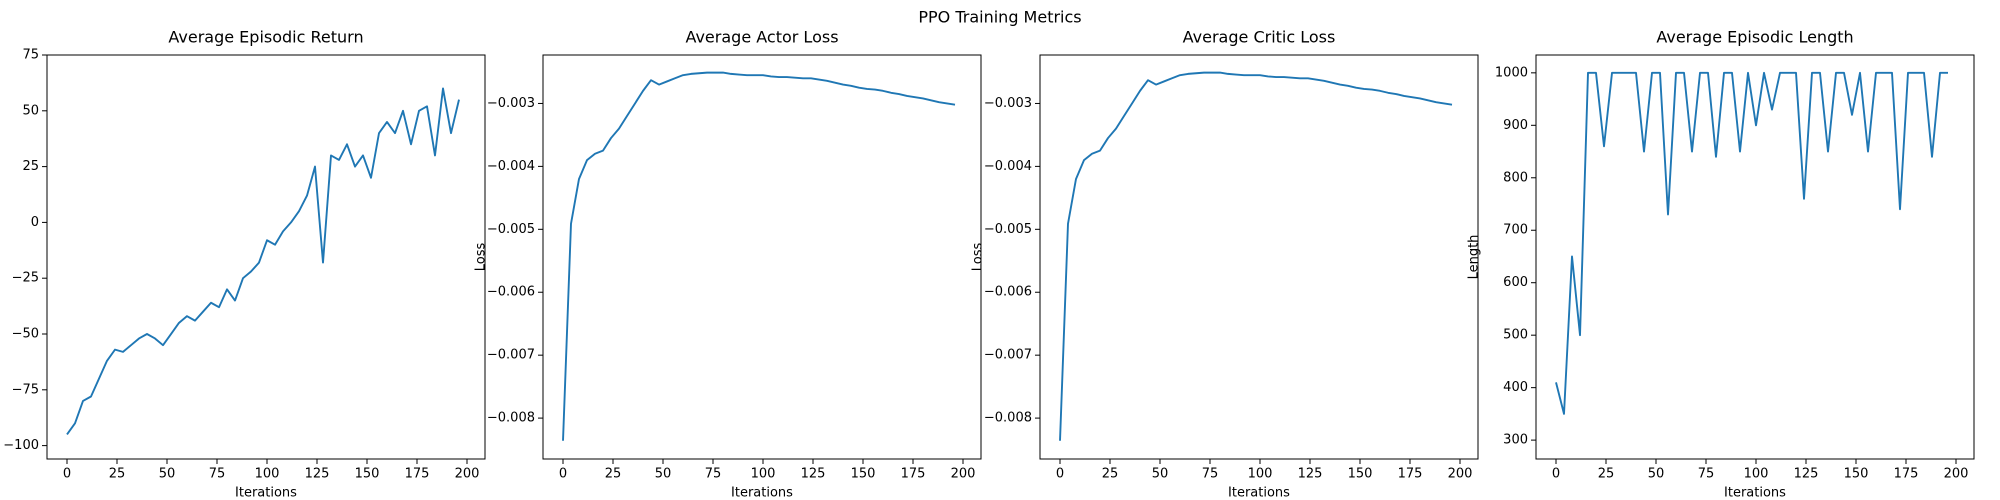  What do you see at coordinates (1515, 440) in the screenshot?
I see `y-tick-label: 300` at bounding box center [1515, 440].